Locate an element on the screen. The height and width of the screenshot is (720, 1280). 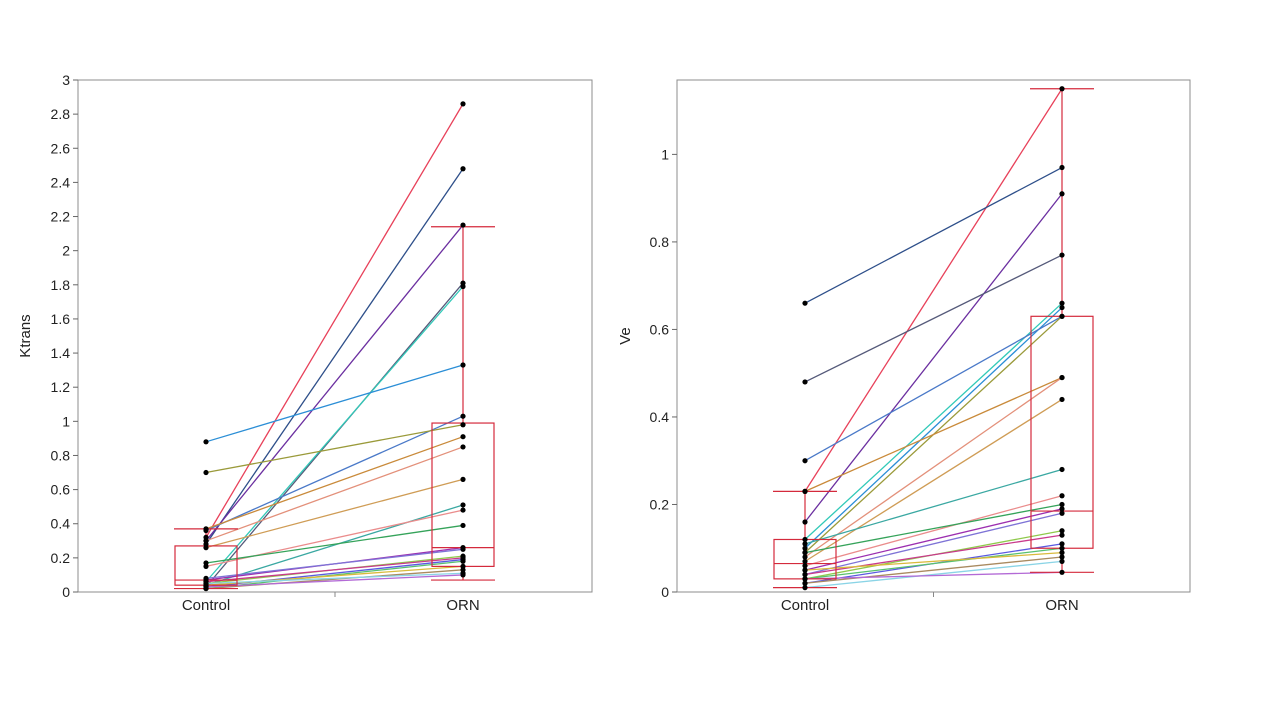
y-tick-label: 0.2 is located at coordinates (61, 558).